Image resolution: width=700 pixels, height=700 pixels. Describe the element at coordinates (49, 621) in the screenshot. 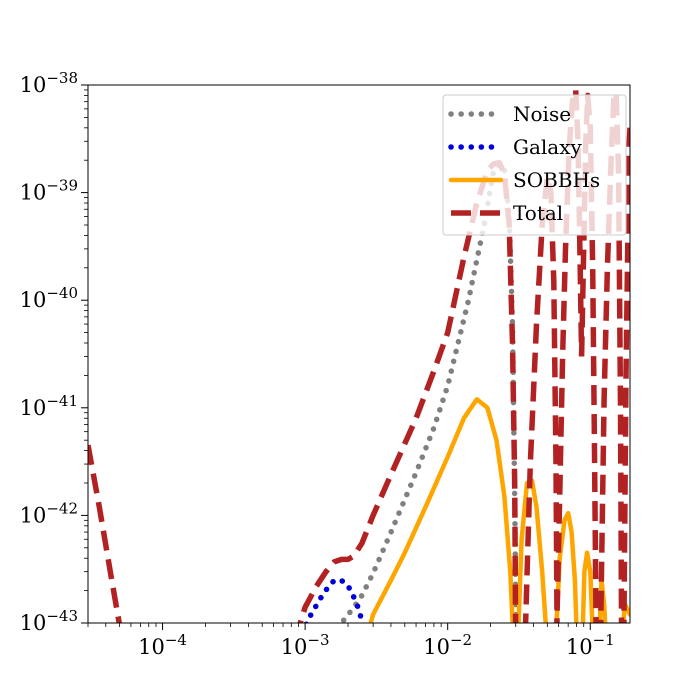

I see `y-tick-label: 10−43` at that location.